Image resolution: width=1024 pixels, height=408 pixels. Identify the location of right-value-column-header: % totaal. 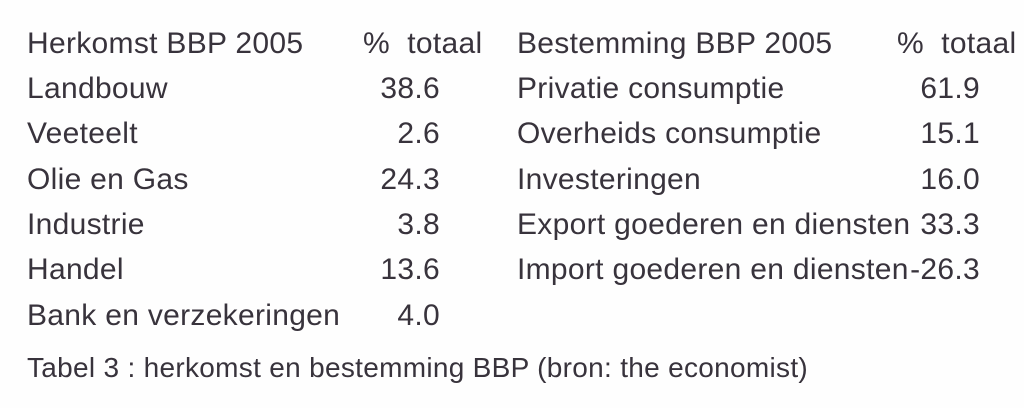
(957, 43).